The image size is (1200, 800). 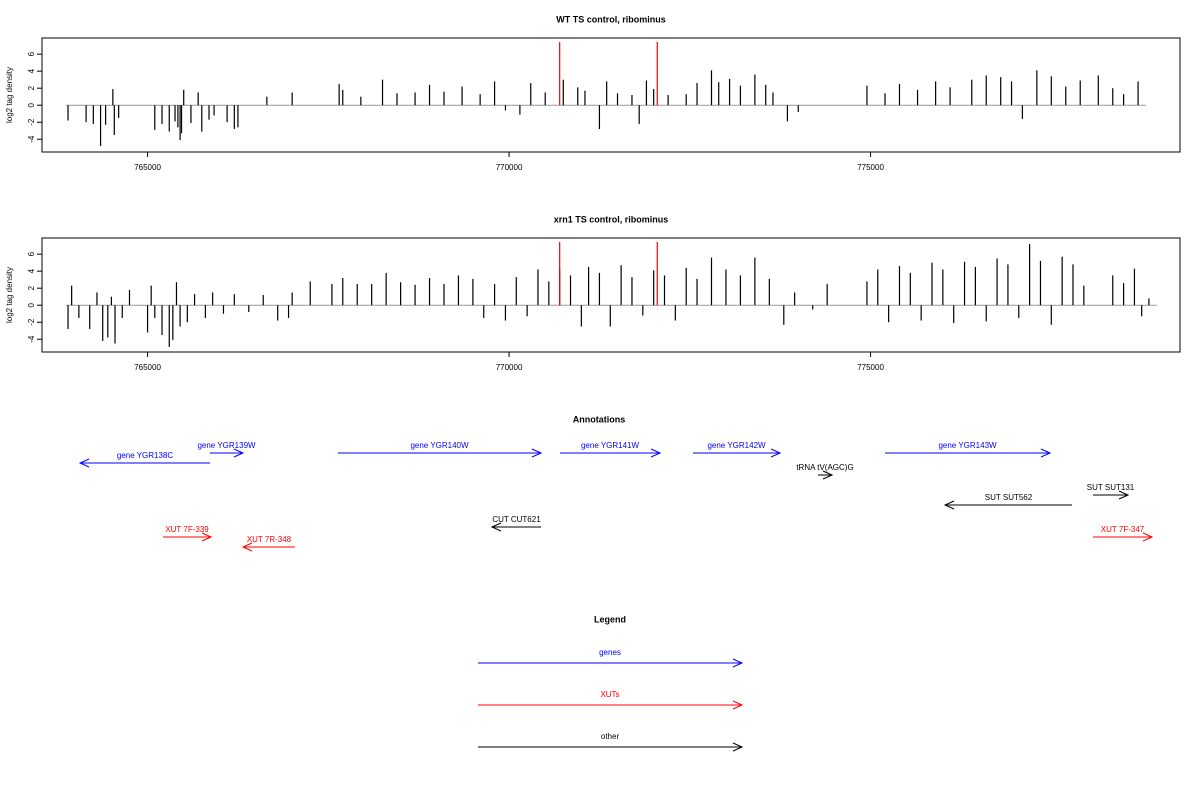 I want to click on legend-title: Legend, so click(x=610, y=619).